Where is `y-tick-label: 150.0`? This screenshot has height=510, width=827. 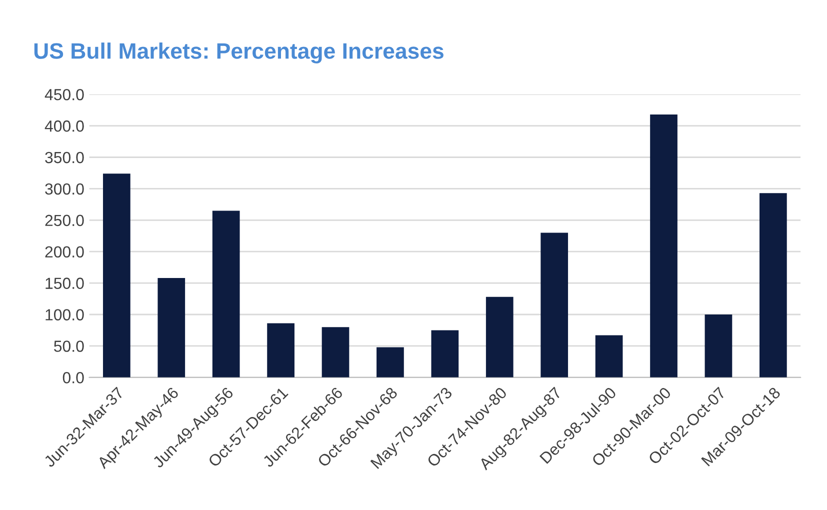 y-tick-label: 150.0 is located at coordinates (65, 283).